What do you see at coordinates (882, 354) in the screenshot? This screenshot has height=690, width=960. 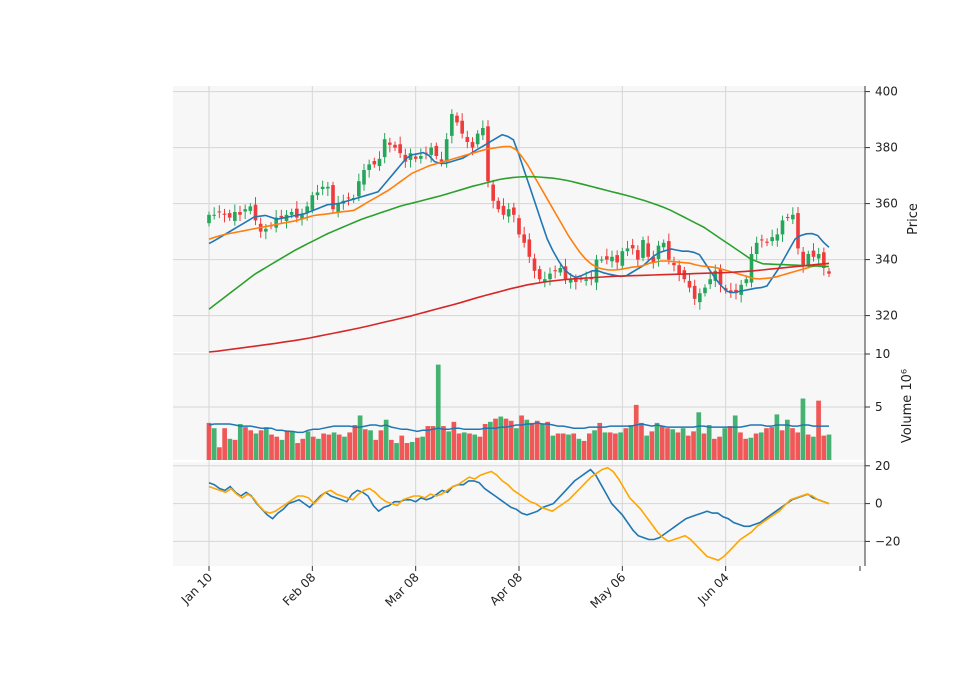 I see `volume-y-tick-label: 10` at bounding box center [882, 354].